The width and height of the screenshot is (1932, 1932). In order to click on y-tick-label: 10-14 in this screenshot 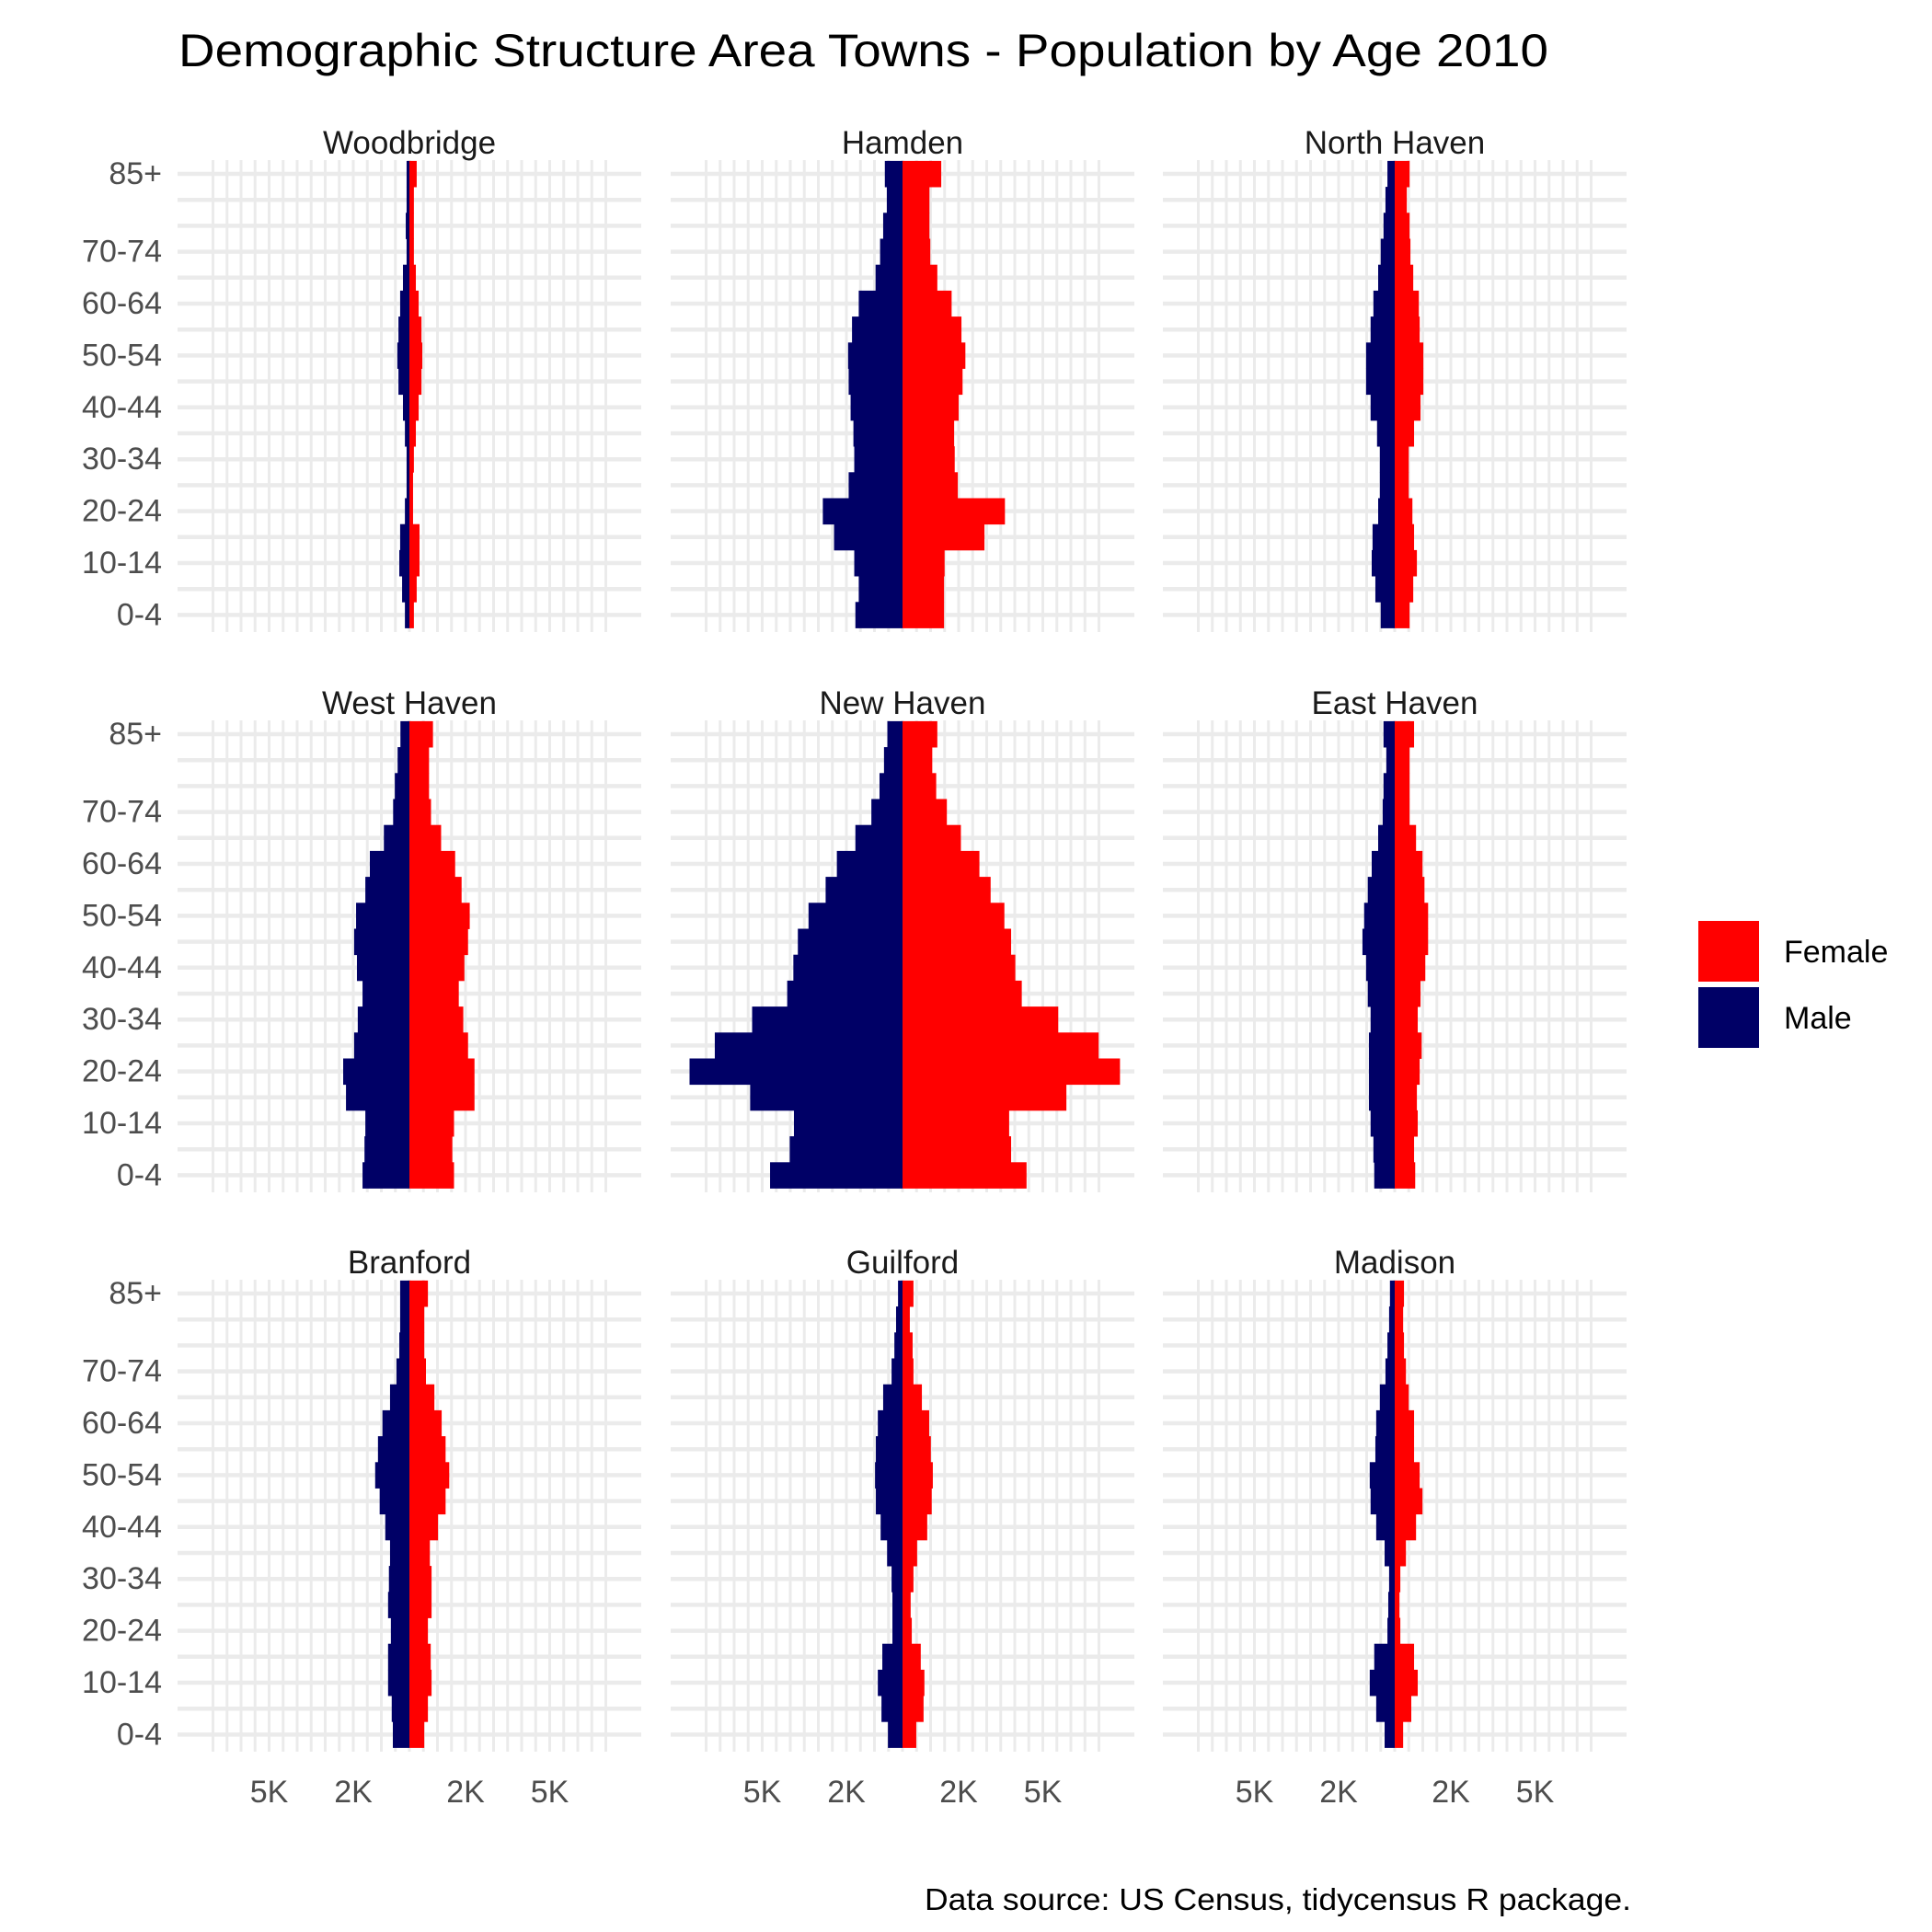, I will do `click(122, 563)`.